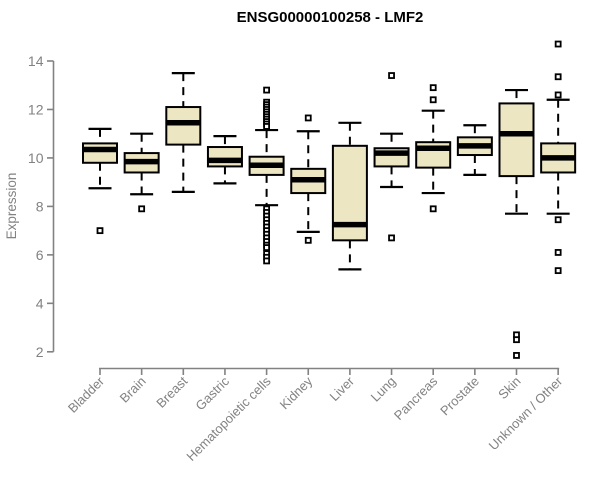 The height and width of the screenshot is (500, 600). Describe the element at coordinates (341, 388) in the screenshot. I see `x-tick-label: Liver` at that location.